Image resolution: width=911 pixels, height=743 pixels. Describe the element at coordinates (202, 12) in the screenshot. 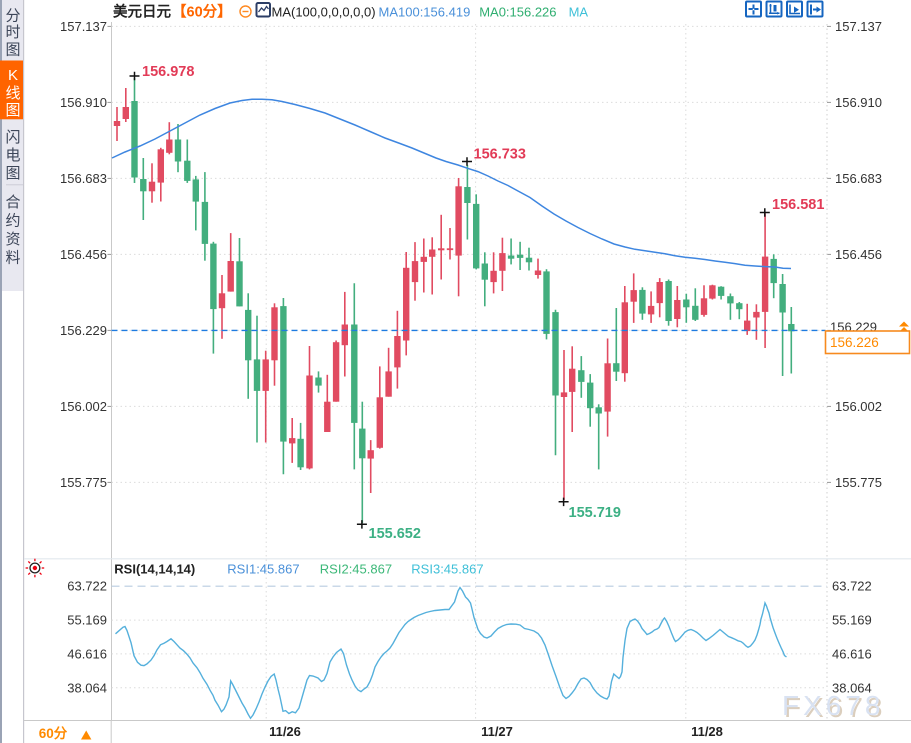

I see `svg-text: 【60分】` at that location.